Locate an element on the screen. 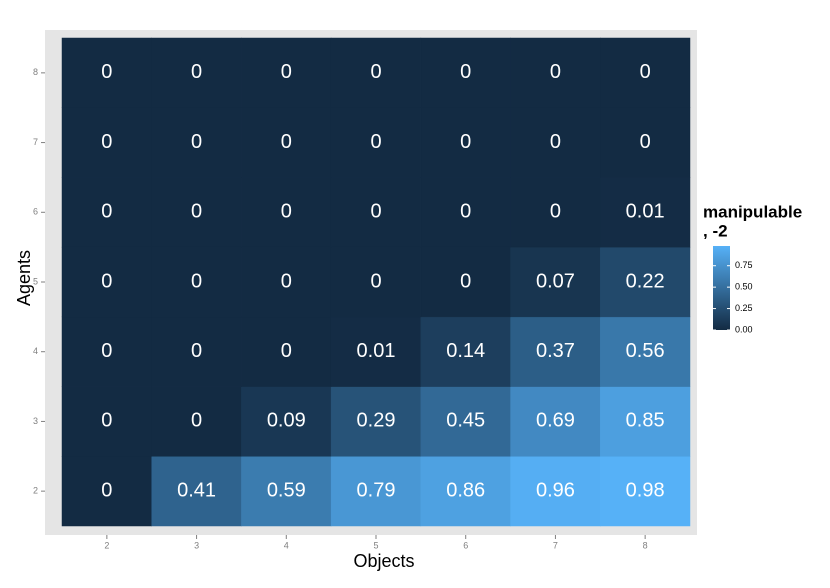  x-tick-label: 4 is located at coordinates (286, 545).